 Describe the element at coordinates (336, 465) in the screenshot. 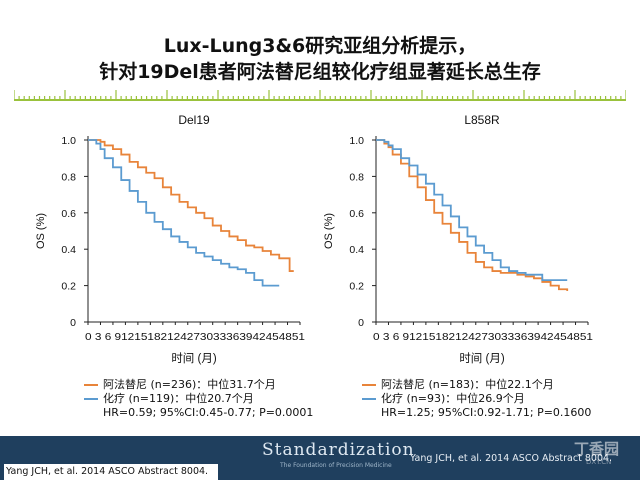

I see `footer-logo-subtitle: The Foundation of Precision Medicine` at that location.